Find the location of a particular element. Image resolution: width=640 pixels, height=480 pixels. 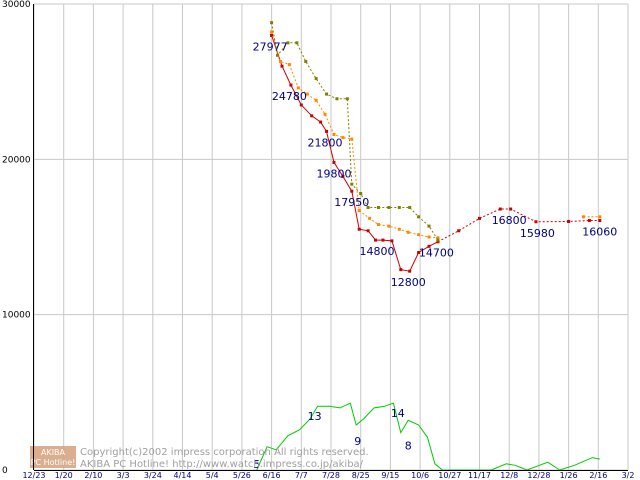

price-data-label: 17950 is located at coordinates (351, 202).